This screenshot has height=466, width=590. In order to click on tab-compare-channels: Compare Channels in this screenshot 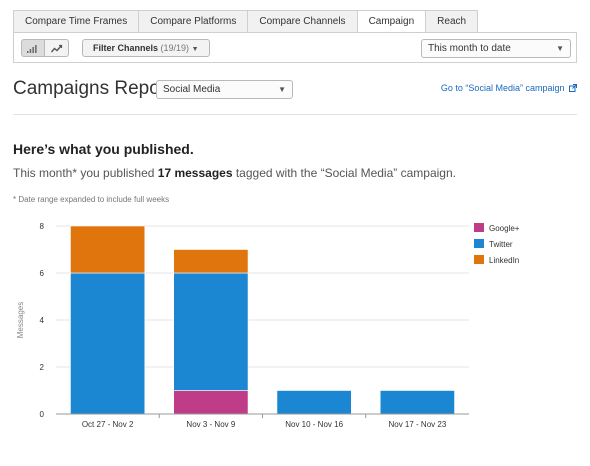, I will do `click(302, 21)`.